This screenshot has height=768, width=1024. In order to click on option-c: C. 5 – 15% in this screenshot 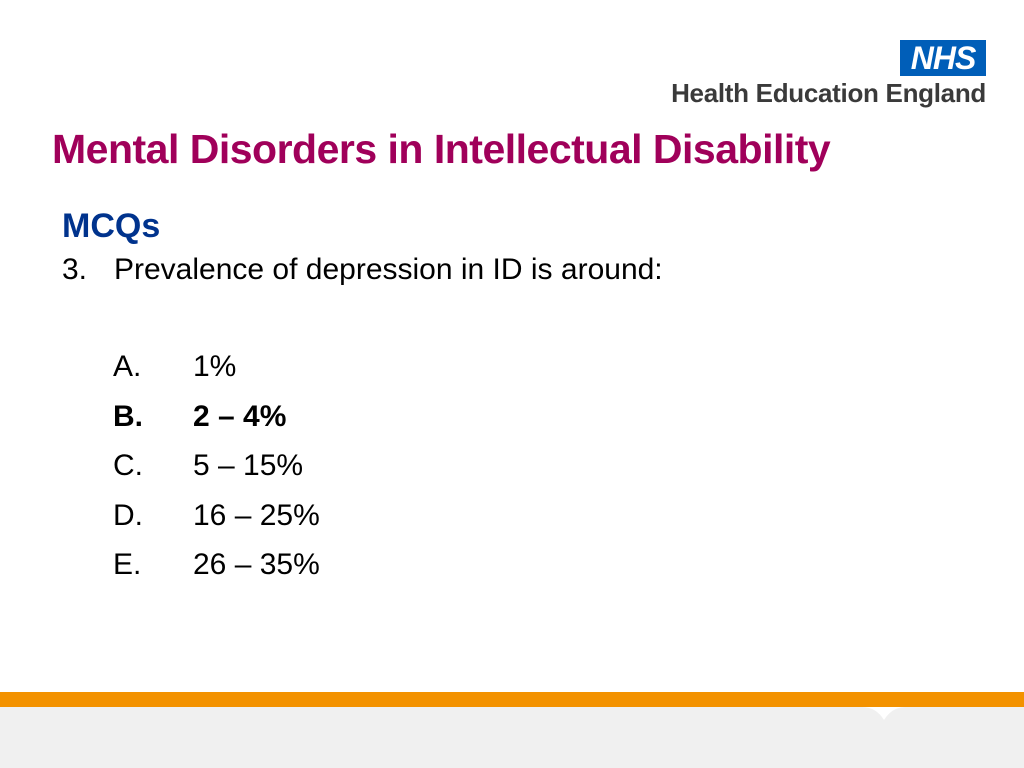, I will do `click(216, 474)`.